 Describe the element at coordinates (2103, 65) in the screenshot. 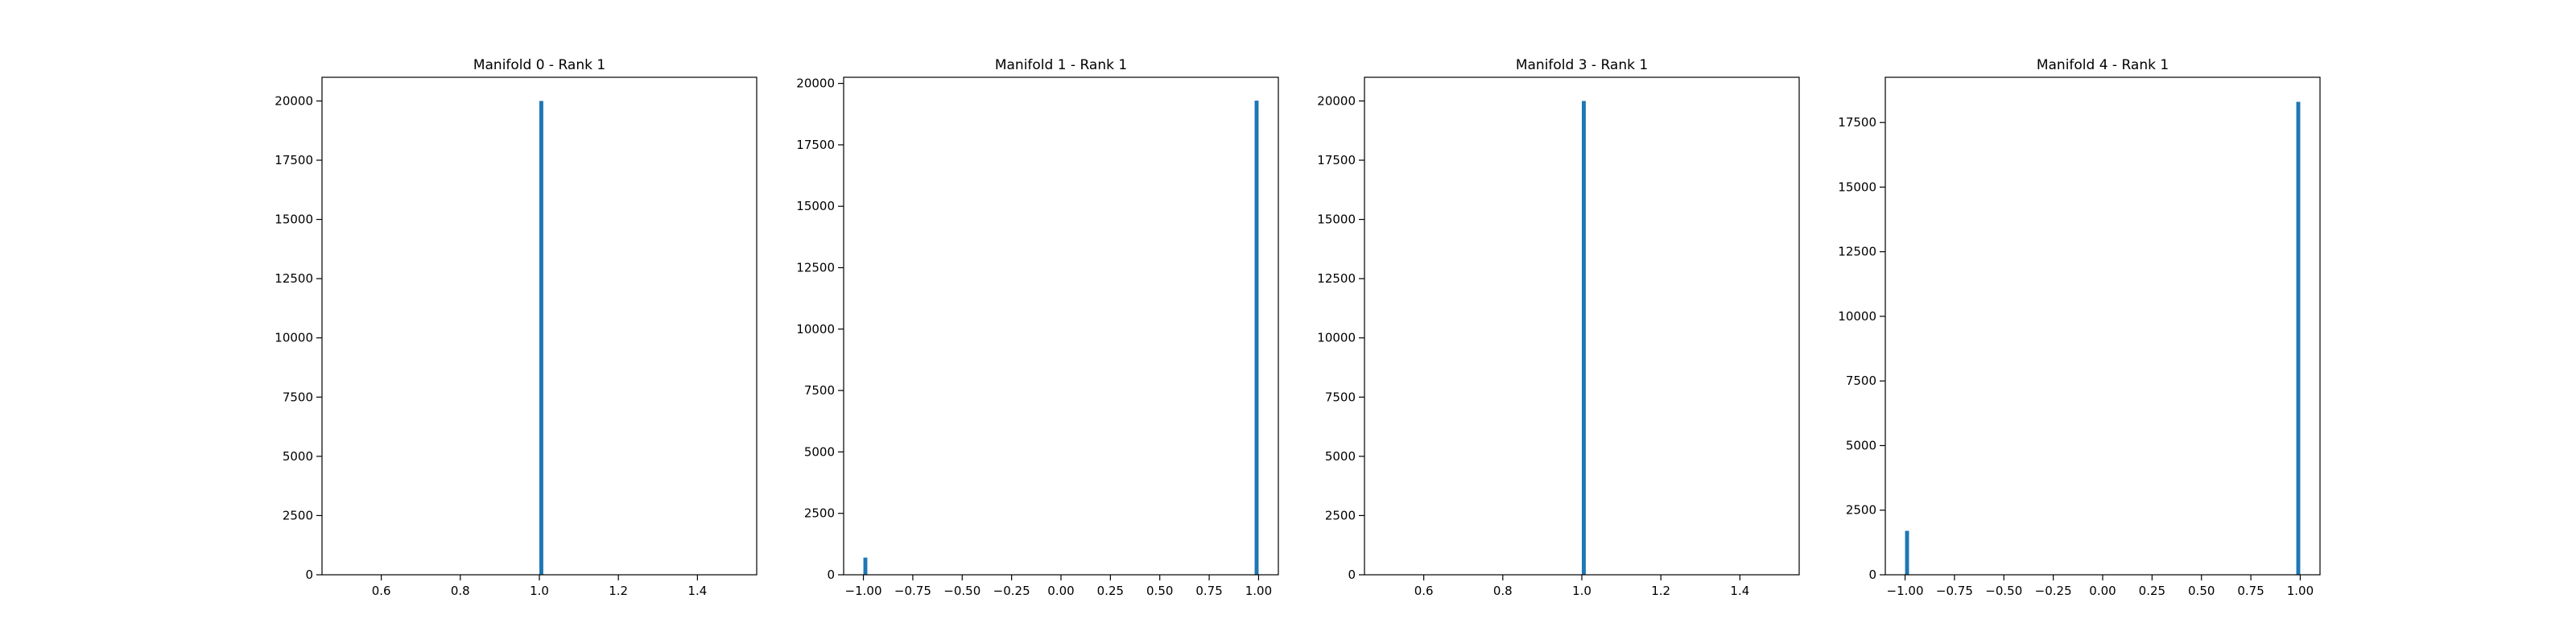

I see `chart-title: Manifold 4 - Rank 1` at that location.